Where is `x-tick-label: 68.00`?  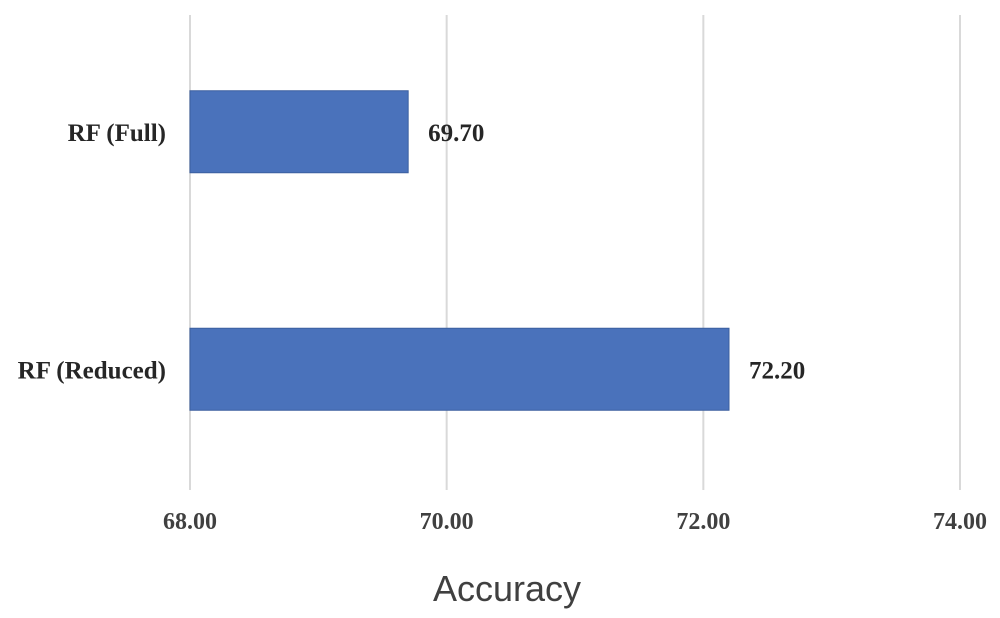
x-tick-label: 68.00 is located at coordinates (190, 522).